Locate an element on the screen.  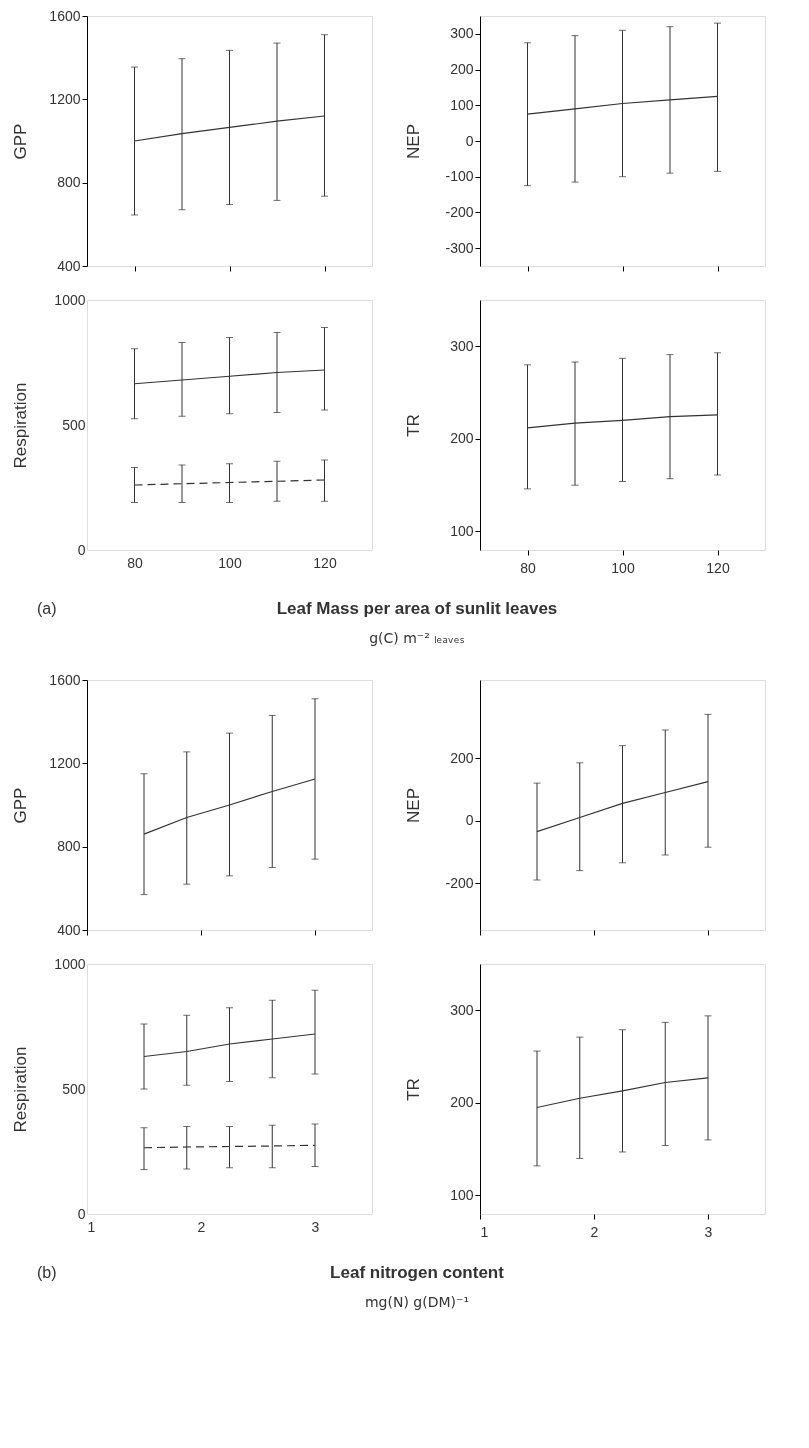
text: (b) is located at coordinates (47, 1272).